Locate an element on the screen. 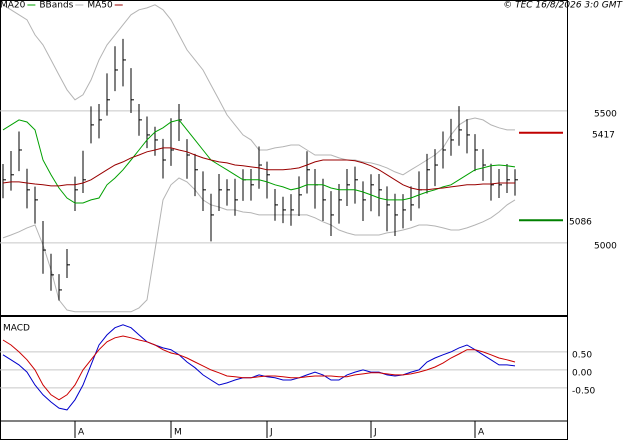 Image resolution: width=627 pixels, height=440 pixels. macd-line is located at coordinates (259, 368).